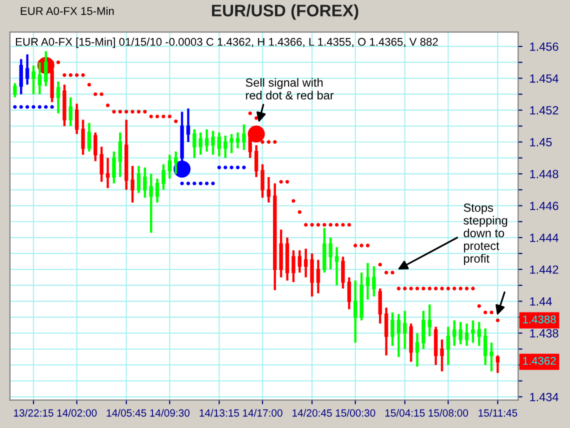 The width and height of the screenshot is (570, 428). What do you see at coordinates (448, 413) in the screenshot?
I see `x-tick-label: 15/08:00` at bounding box center [448, 413].